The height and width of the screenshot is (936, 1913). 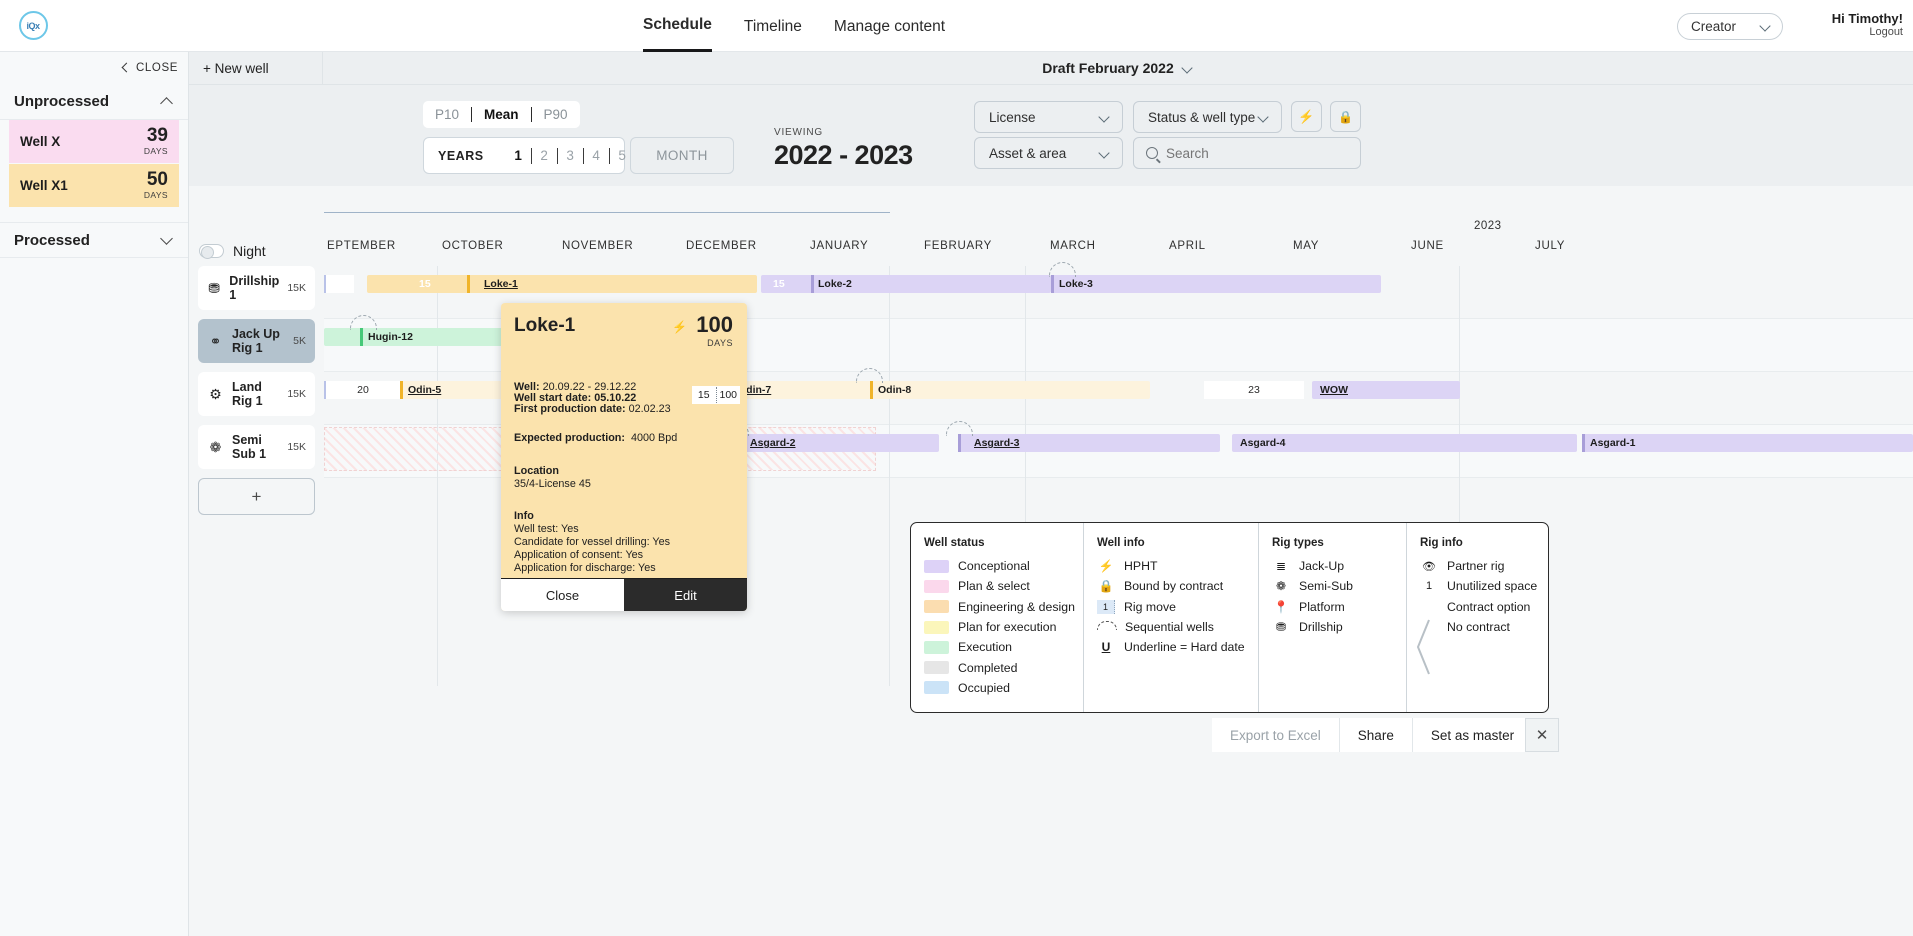 What do you see at coordinates (1003, 627) in the screenshot?
I see `legend-item: Plan for execution` at bounding box center [1003, 627].